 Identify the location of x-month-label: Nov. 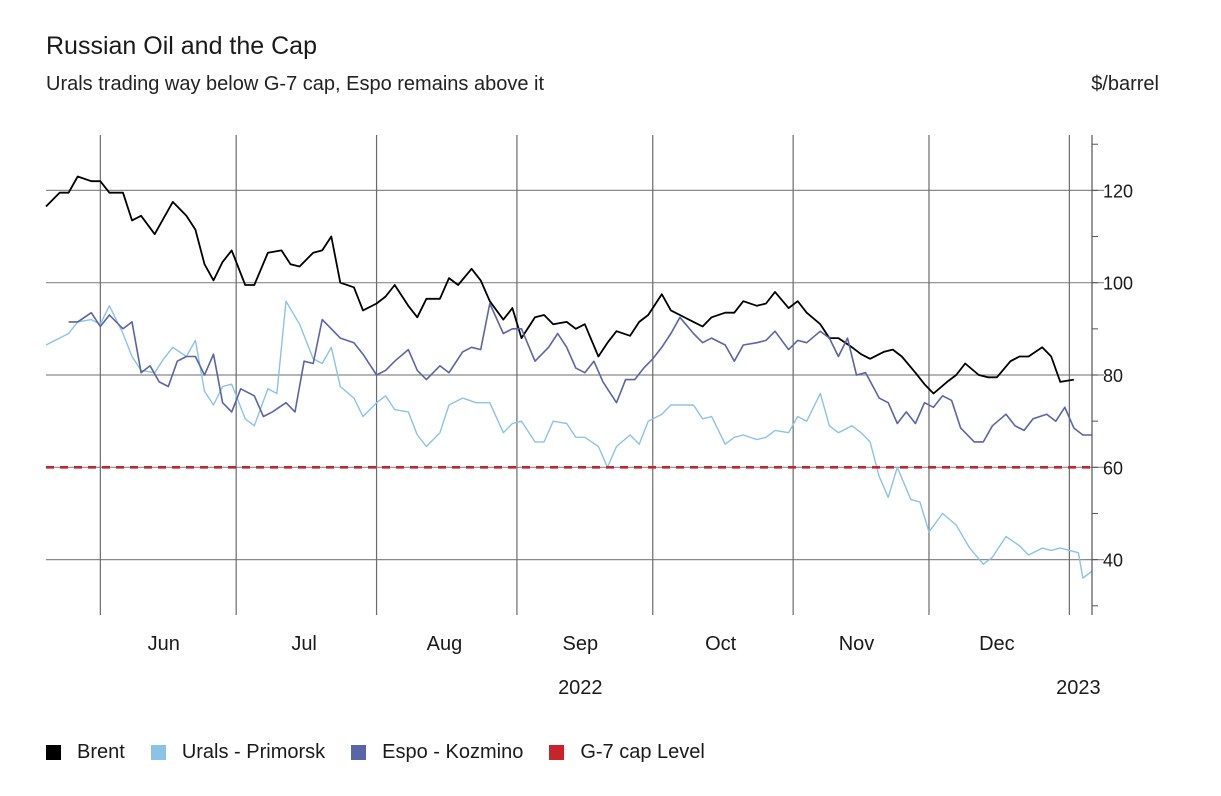
(857, 644).